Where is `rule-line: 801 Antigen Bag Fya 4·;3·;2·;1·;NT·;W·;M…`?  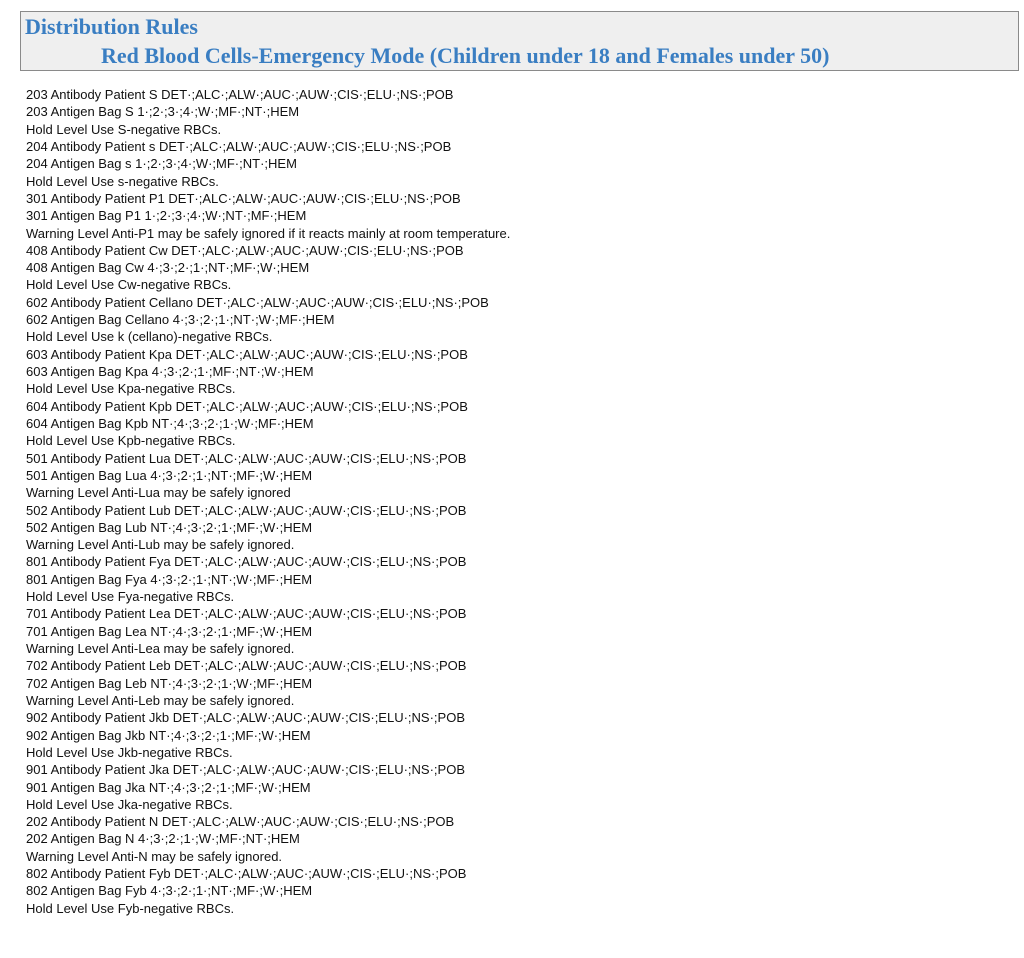 rule-line: 801 Antigen Bag Fya 4·;3·;2·;1·;NT·;W·;M… is located at coordinates (169, 579).